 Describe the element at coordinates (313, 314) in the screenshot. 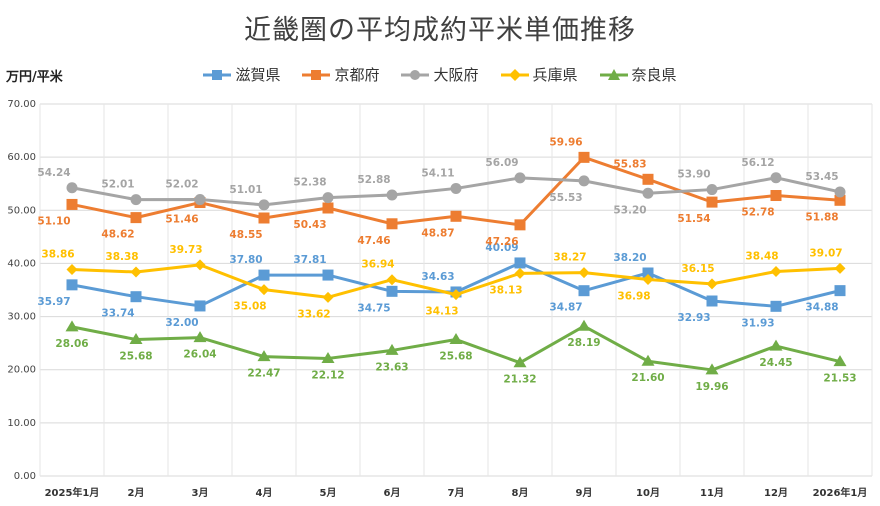

I see `data-label: 33.62` at that location.